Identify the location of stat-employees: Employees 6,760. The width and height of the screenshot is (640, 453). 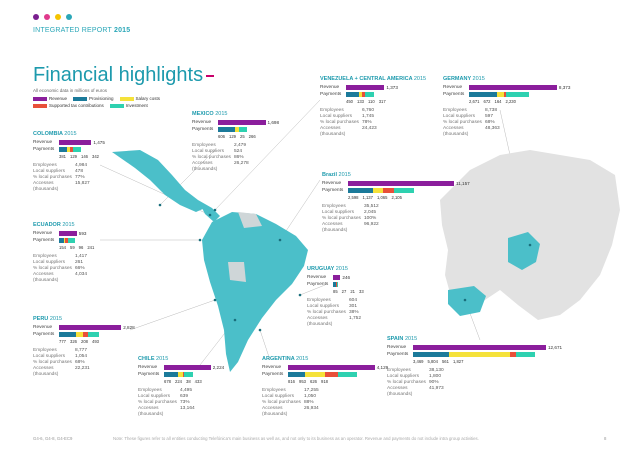
(373, 111).